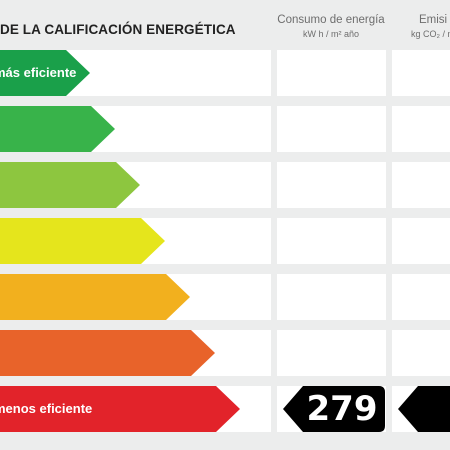  I want to click on consumption-unit: kW h / m² año, so click(330, 34).